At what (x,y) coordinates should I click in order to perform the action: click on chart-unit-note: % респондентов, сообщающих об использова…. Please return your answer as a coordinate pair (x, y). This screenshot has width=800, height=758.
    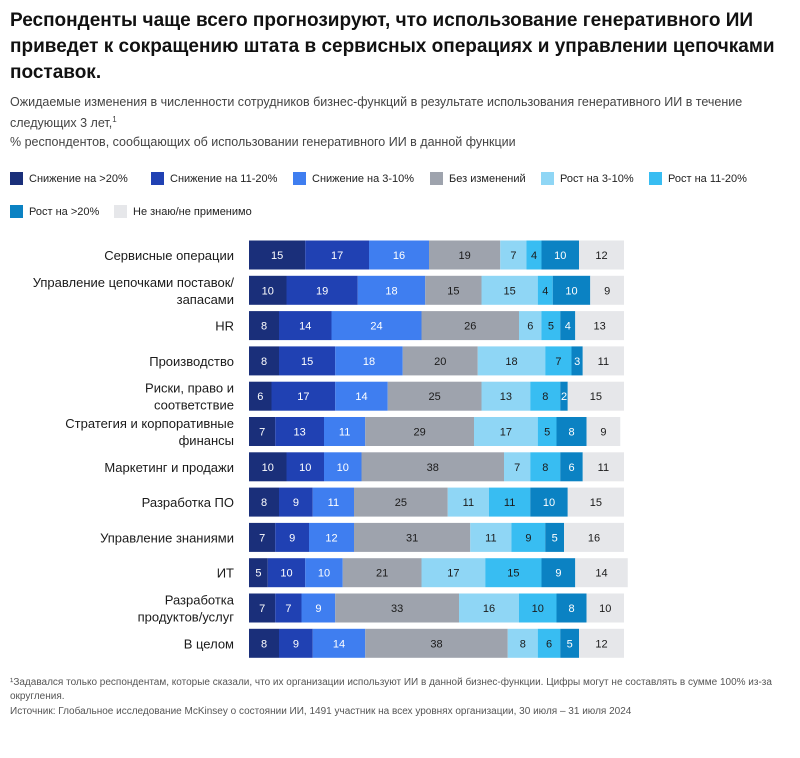
    Looking at the image, I should click on (263, 142).